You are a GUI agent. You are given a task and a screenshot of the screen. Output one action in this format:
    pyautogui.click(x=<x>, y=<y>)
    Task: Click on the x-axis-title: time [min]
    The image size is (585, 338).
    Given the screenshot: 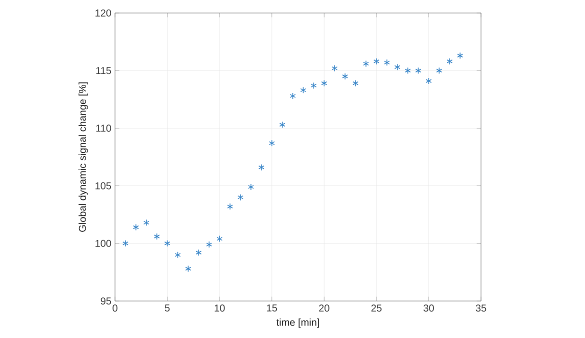 What is the action you would take?
    pyautogui.click(x=297, y=323)
    